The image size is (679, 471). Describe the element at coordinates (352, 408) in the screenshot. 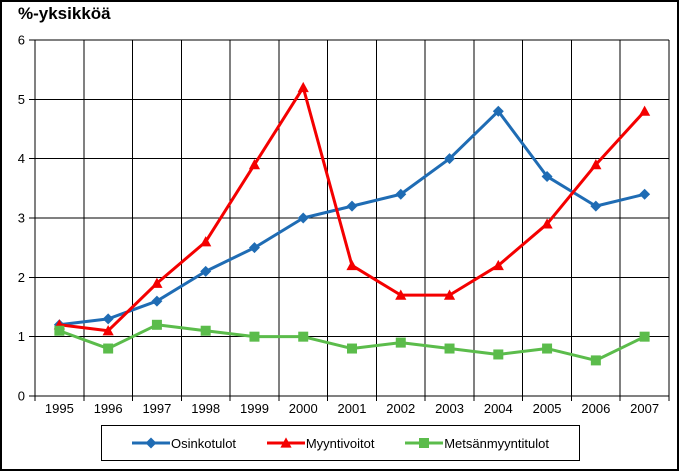

I see `x-tick-label: 2001` at that location.